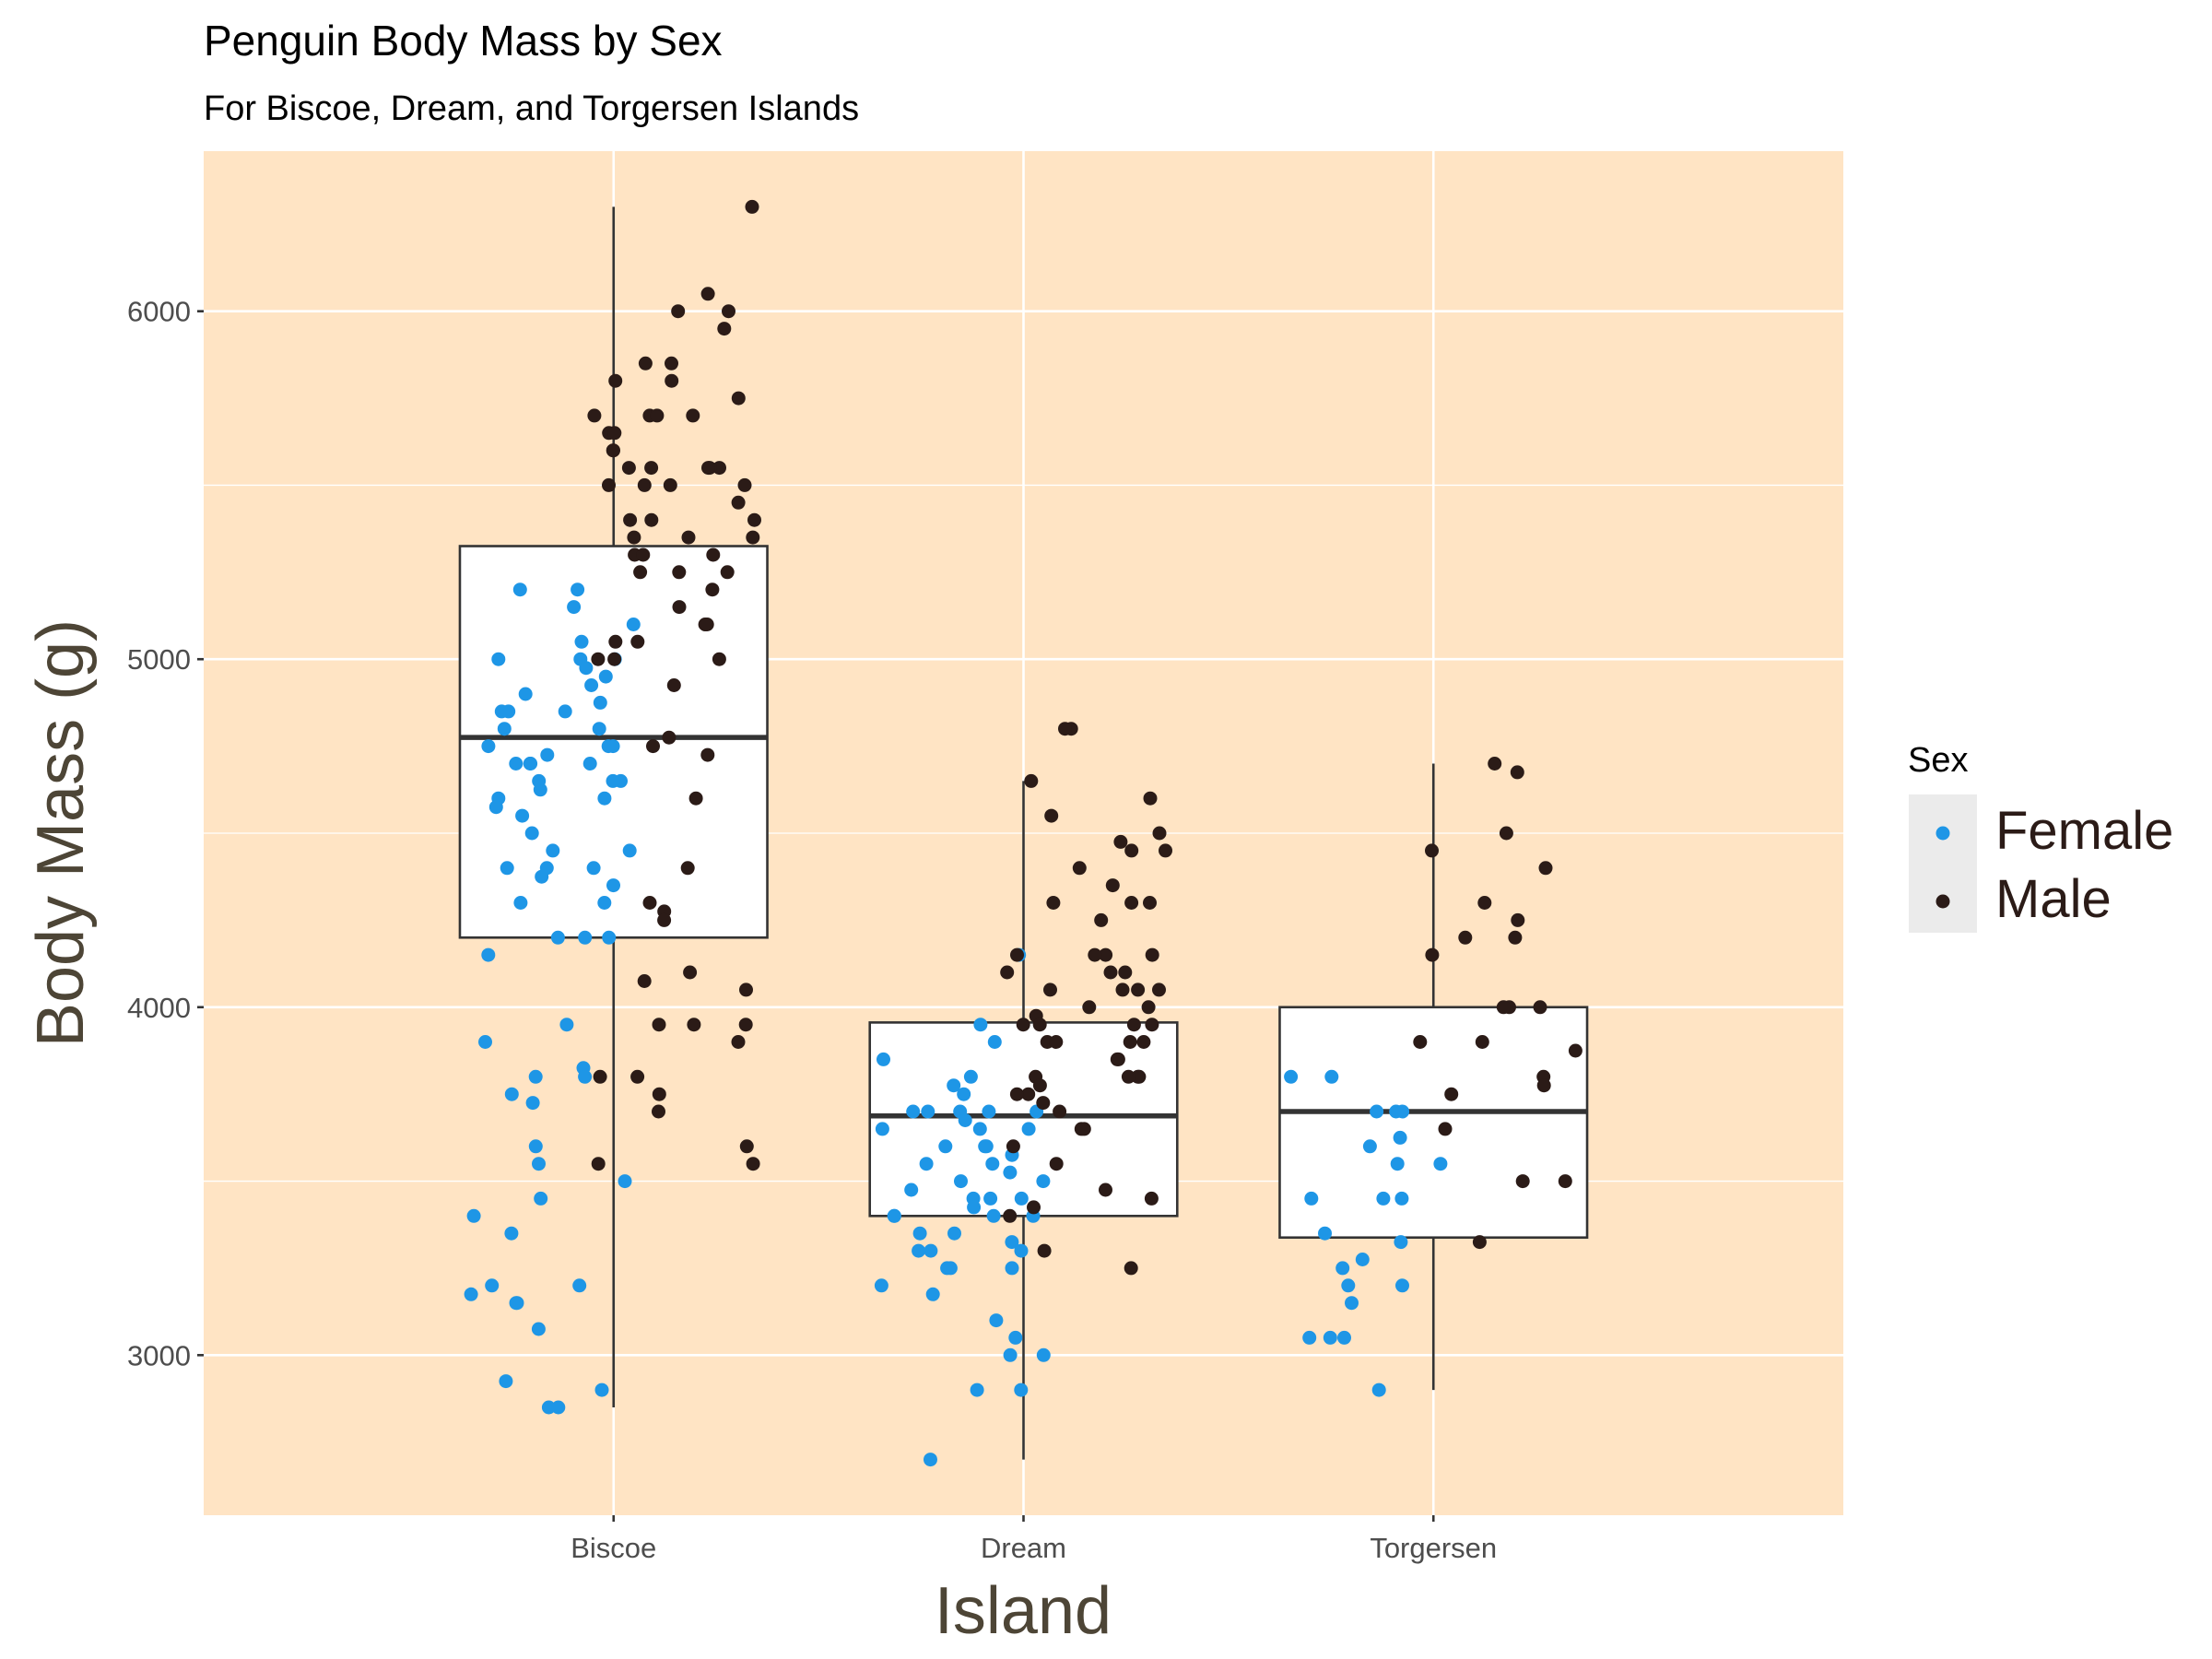 The height and width of the screenshot is (1659, 2212). I want to click on x-axis-title: Island, so click(1023, 1611).